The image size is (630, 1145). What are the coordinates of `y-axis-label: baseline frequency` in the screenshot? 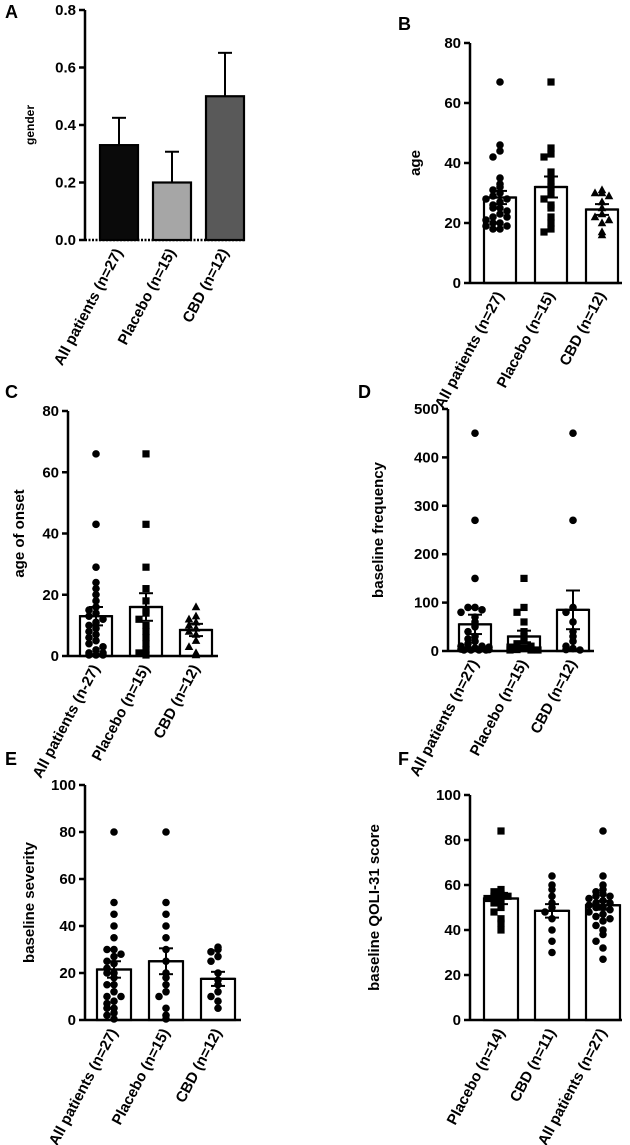 It's located at (378, 529).